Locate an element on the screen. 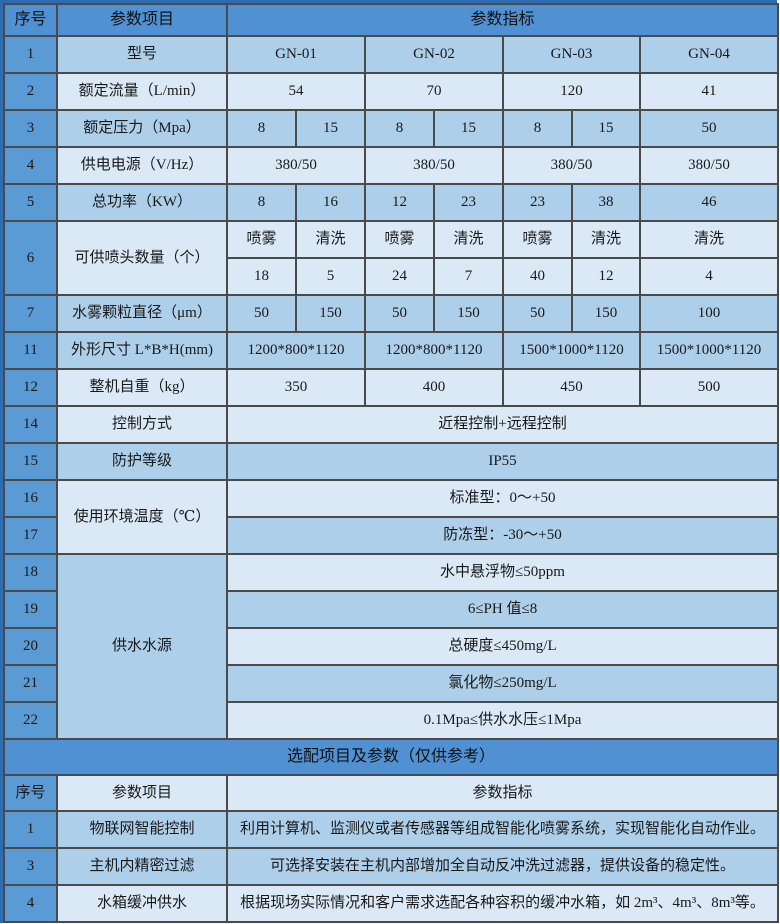  param-value: 23 is located at coordinates (537, 202).